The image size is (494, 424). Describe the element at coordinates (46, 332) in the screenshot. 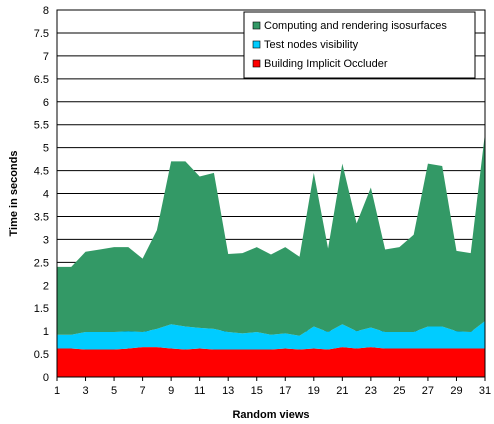

I see `y-tick-label: 1` at that location.